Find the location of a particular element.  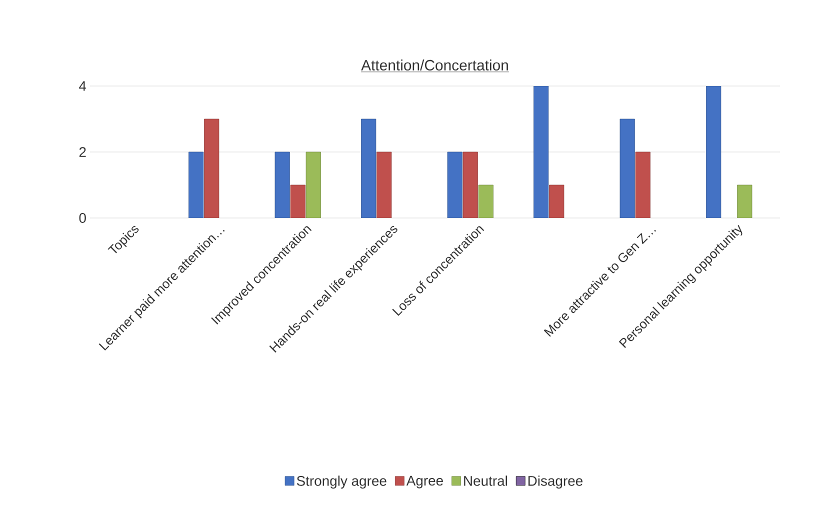

legend-label: Disagree is located at coordinates (555, 482).